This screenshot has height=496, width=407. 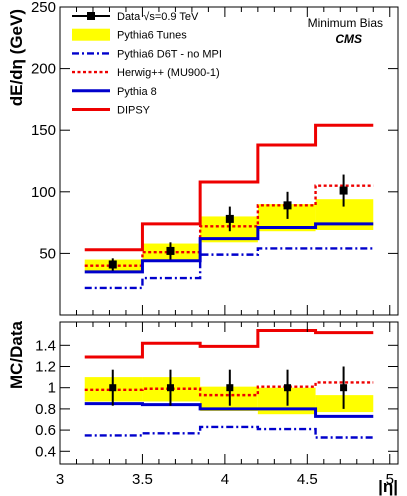 I want to click on top-data-points-layer, so click(x=228, y=222).